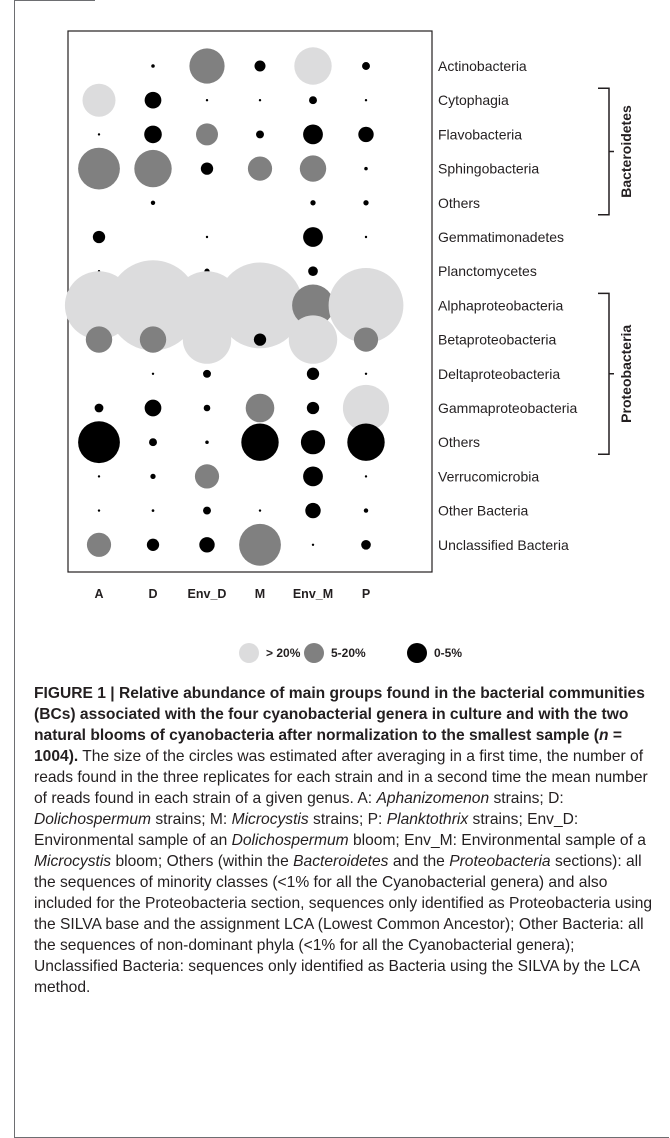 The image size is (670, 1138). I want to click on caption-run: Planktothrix, so click(427, 819).